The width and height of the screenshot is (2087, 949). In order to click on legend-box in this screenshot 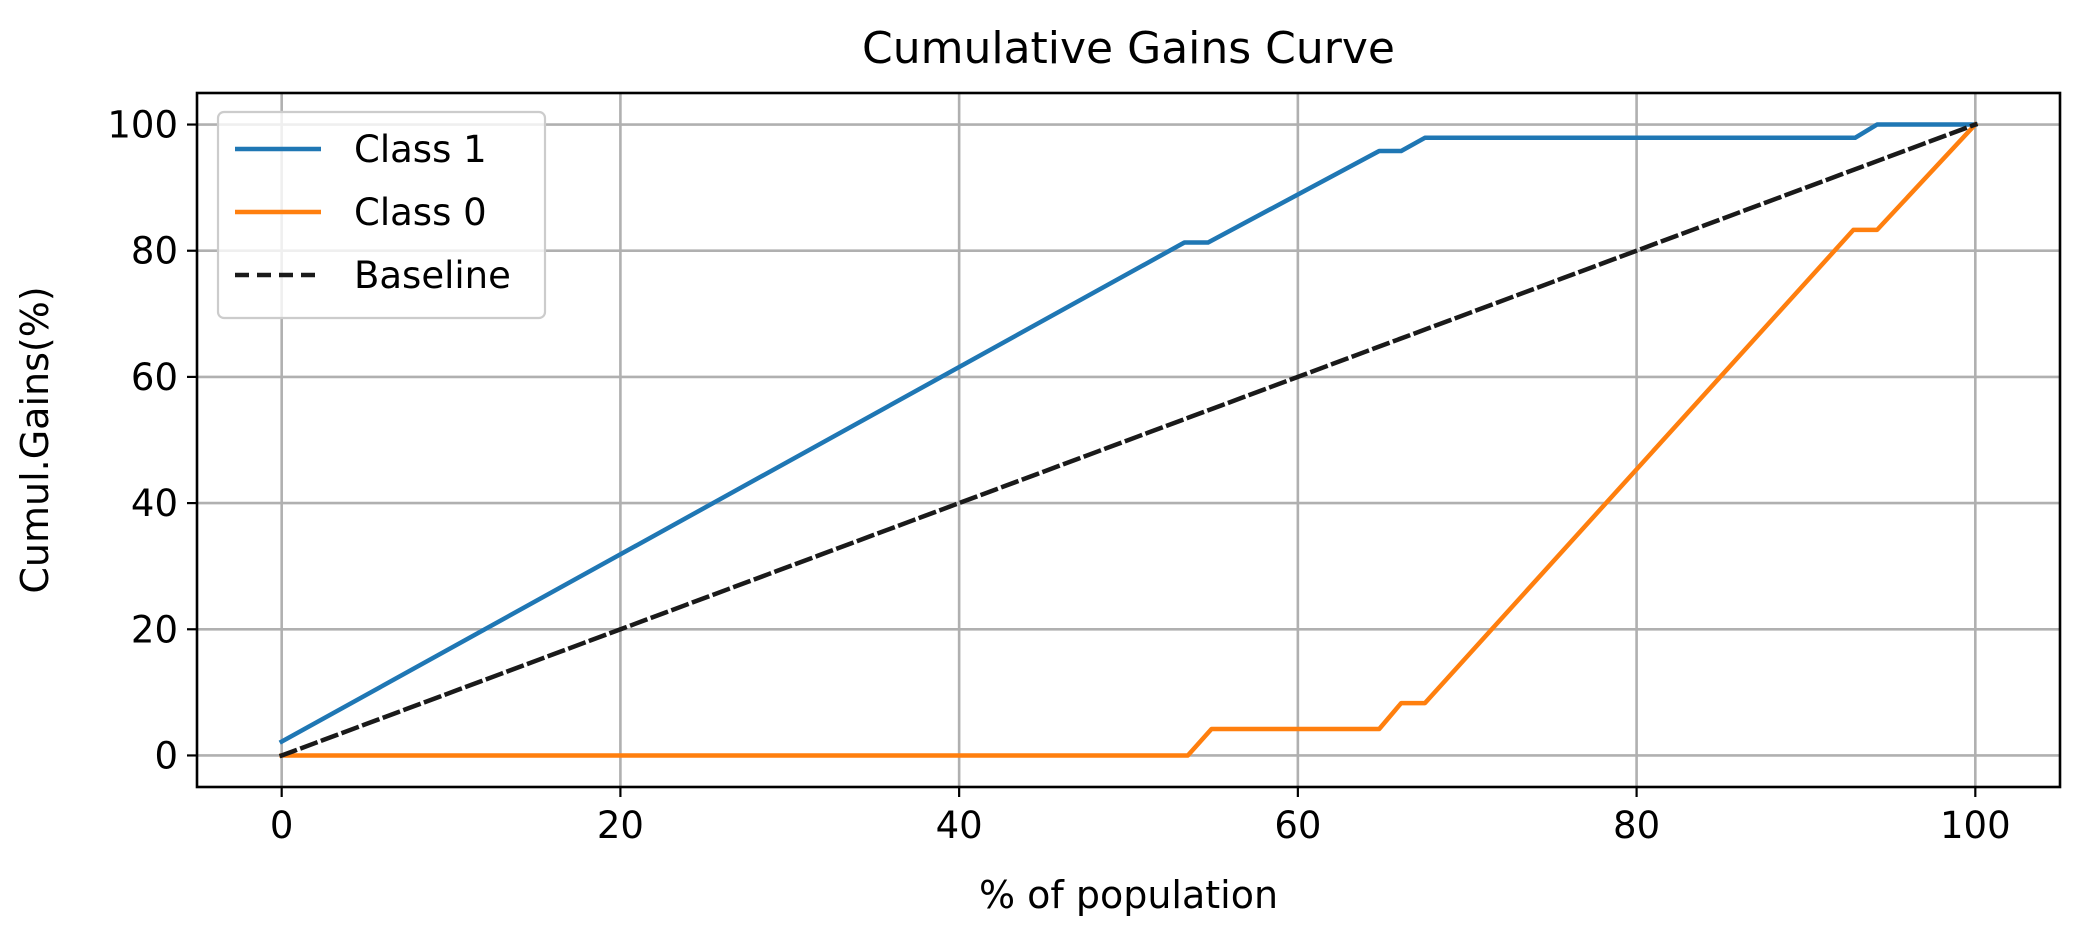, I will do `click(381, 215)`.